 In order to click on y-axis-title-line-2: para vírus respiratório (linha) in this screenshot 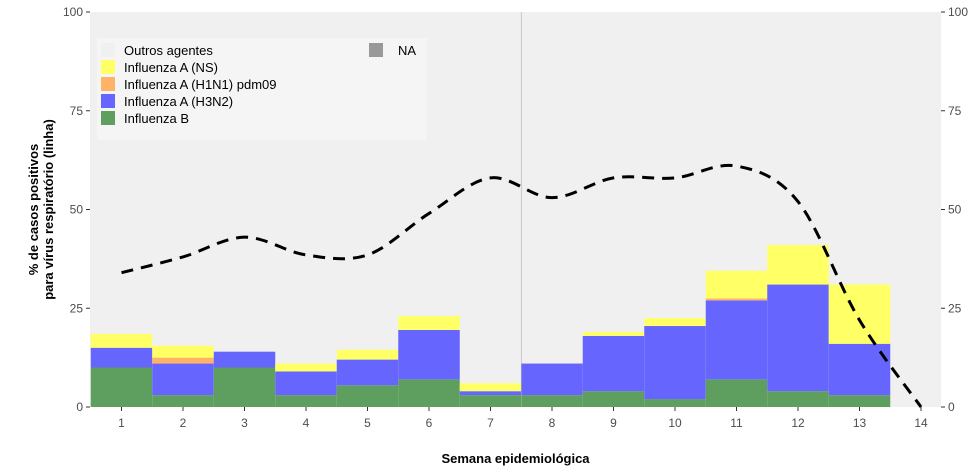, I will do `click(48, 209)`.